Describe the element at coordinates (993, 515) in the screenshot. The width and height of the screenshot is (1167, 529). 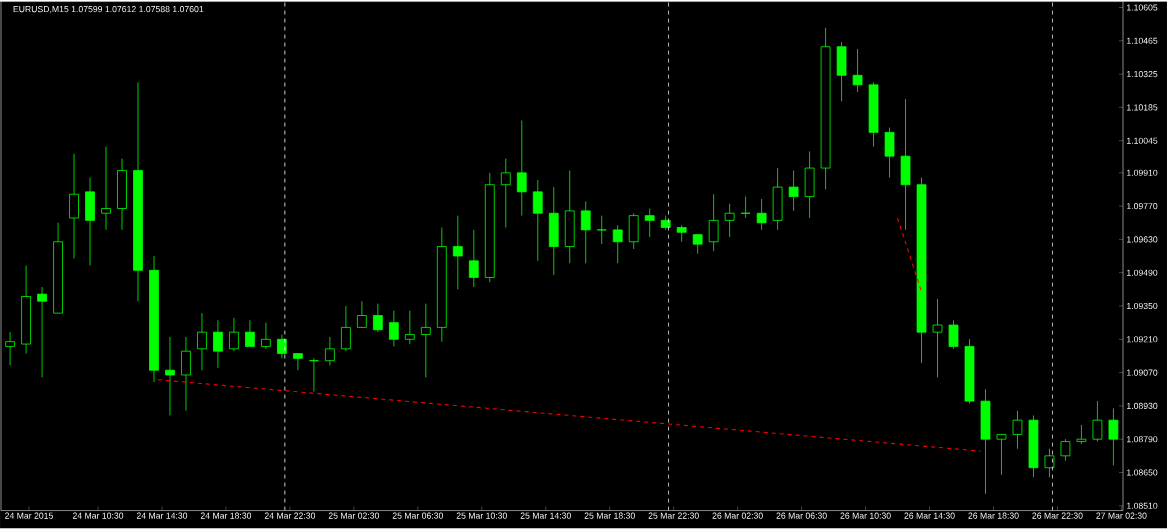
I see `x-tick-label: 26 Mar 18:30` at that location.